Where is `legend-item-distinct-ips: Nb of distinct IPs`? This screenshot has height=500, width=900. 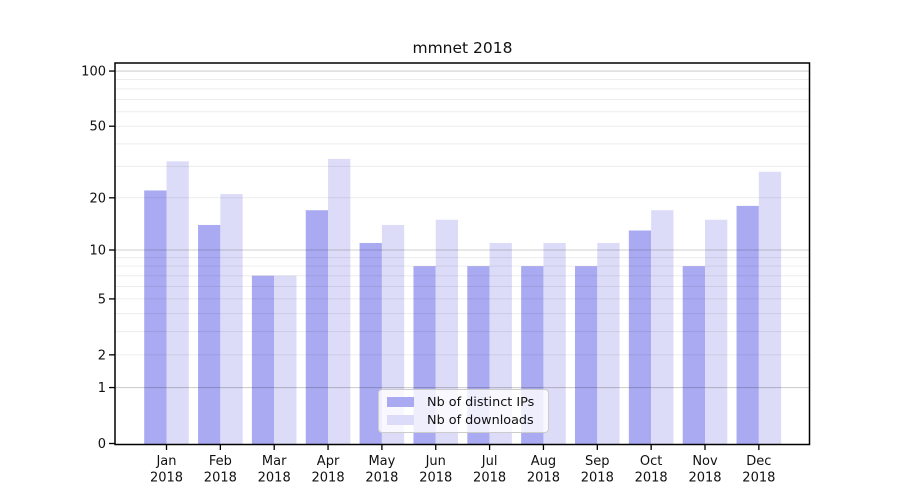
legend-item-distinct-ips: Nb of distinct IPs is located at coordinates (463, 402).